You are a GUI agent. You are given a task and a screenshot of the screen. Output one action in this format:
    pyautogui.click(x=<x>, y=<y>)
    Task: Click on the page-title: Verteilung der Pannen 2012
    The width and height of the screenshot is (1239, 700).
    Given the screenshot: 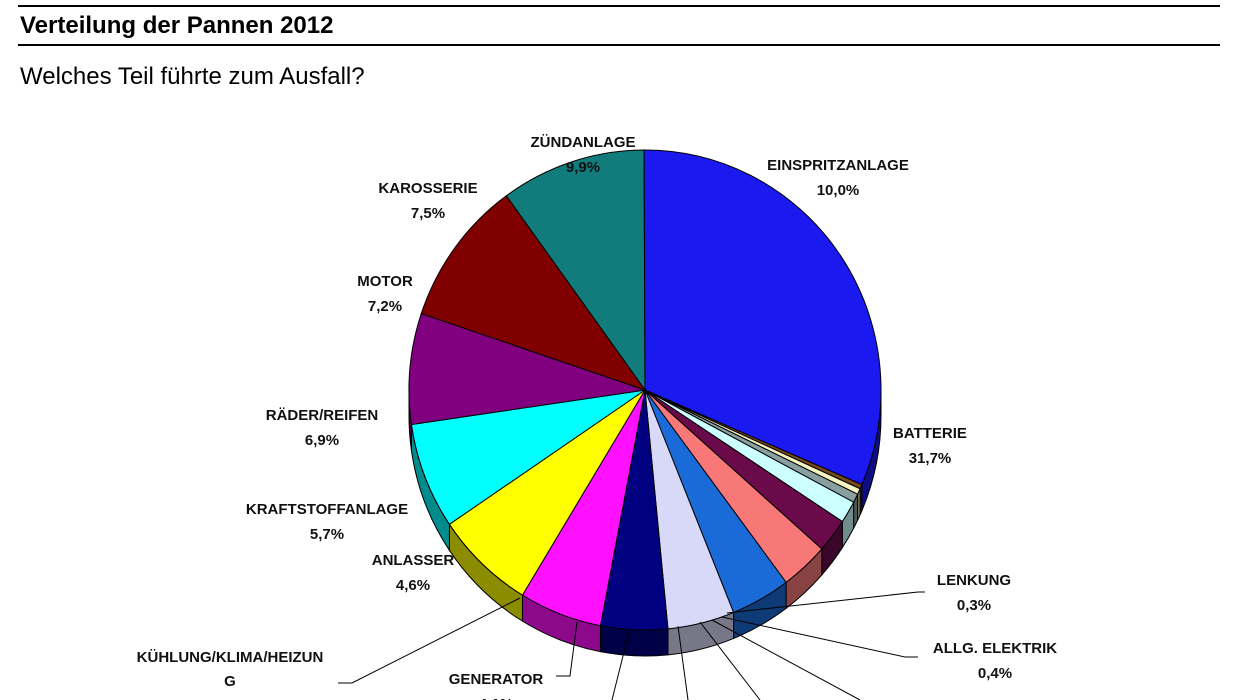 What is the action you would take?
    pyautogui.click(x=177, y=25)
    